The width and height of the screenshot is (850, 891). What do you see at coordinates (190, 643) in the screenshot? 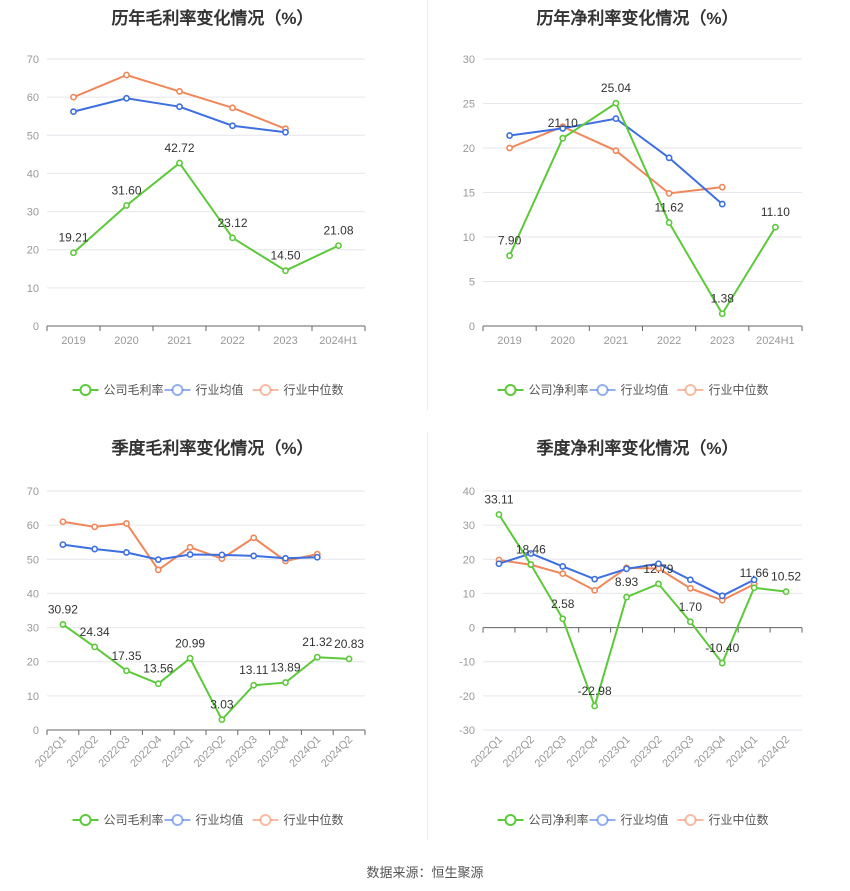
I see `data-label: 20.99` at bounding box center [190, 643].